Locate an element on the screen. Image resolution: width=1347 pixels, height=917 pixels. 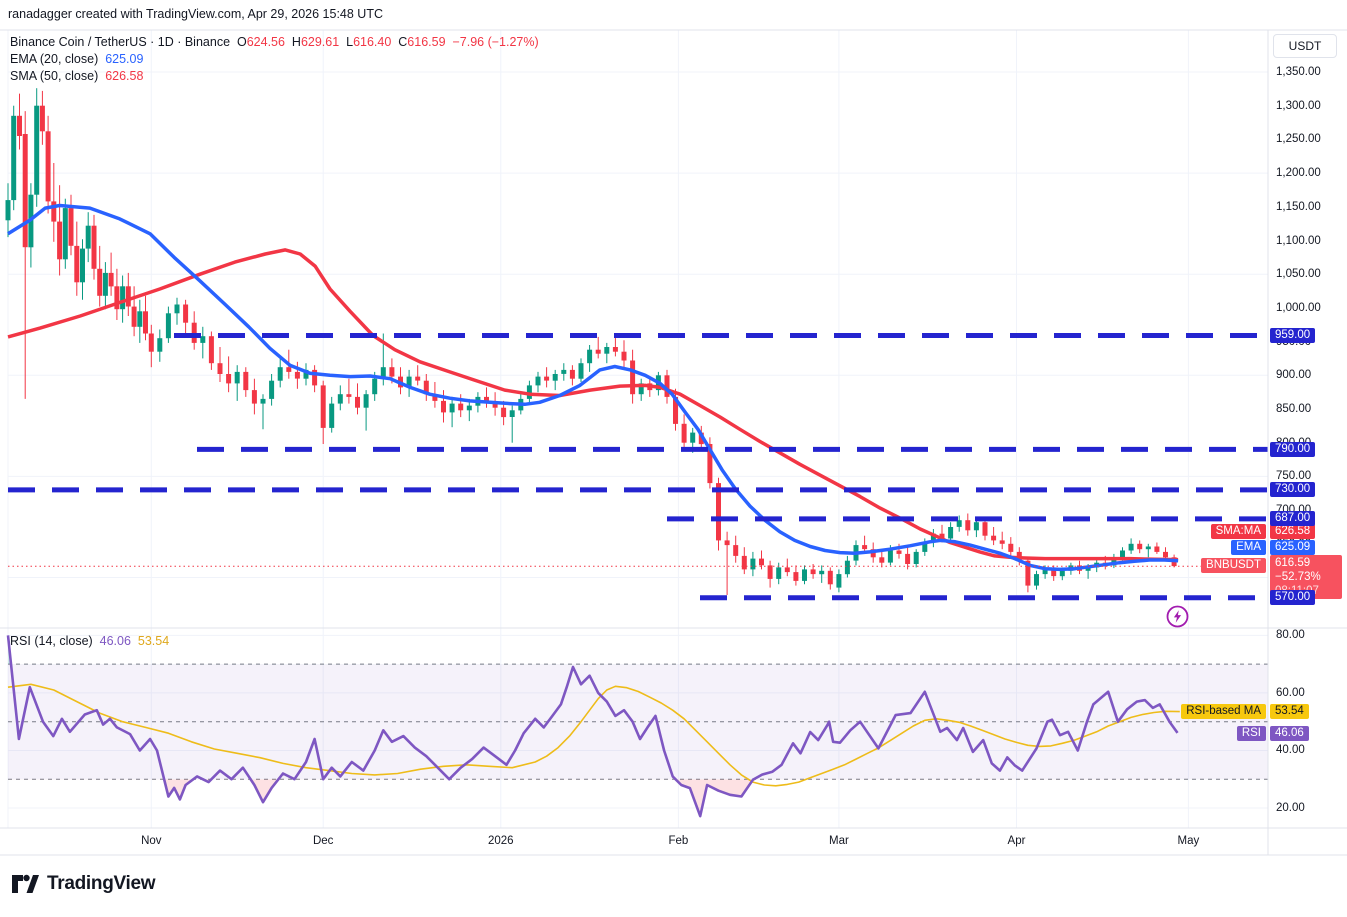
rsi-tick-label: 60.00 is located at coordinates (1290, 692).